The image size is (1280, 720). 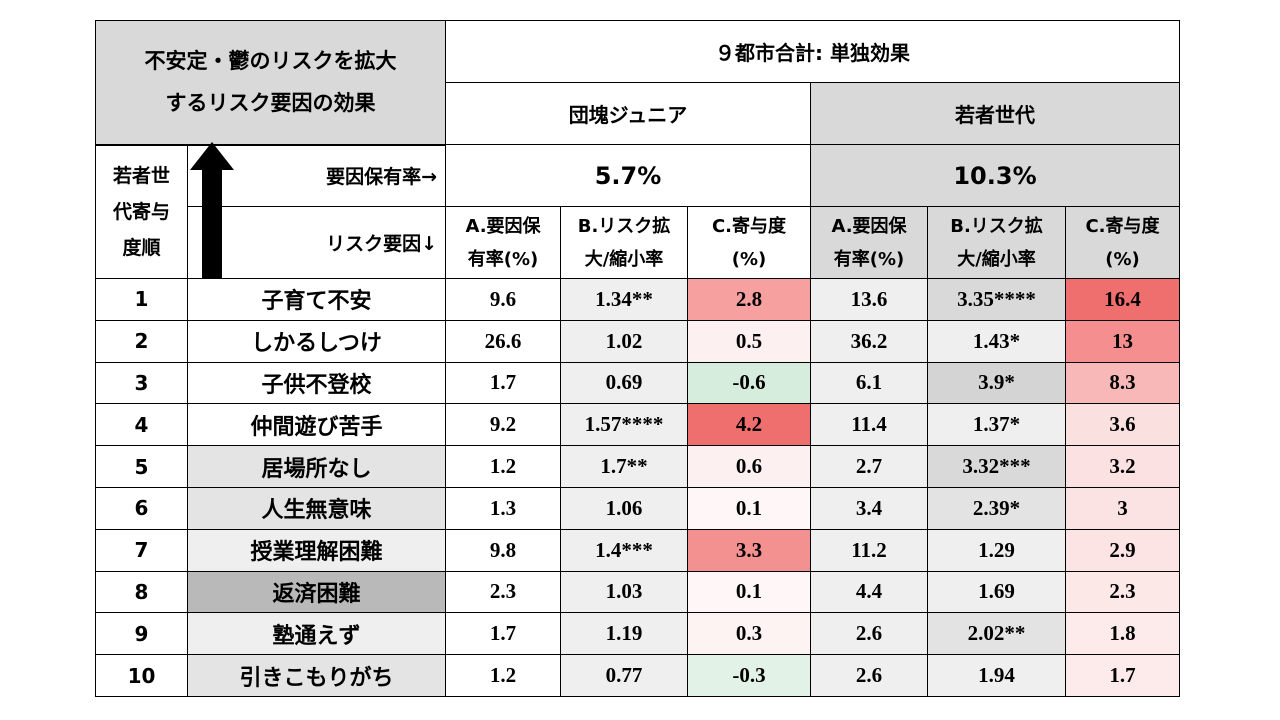 I want to click on table-row: 3 子供不登校 1.7 0.69 -0.6 6.1 3.9* 8.3, so click(x=637, y=383).